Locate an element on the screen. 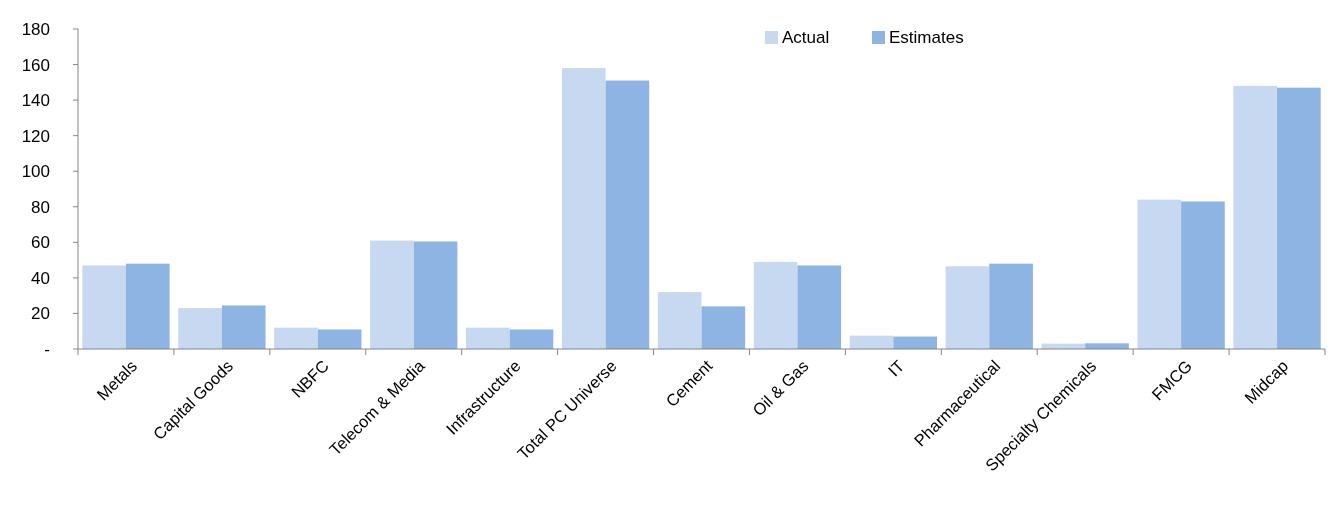 This screenshot has height=509, width=1344. y-tick-label: 80 is located at coordinates (40, 207).